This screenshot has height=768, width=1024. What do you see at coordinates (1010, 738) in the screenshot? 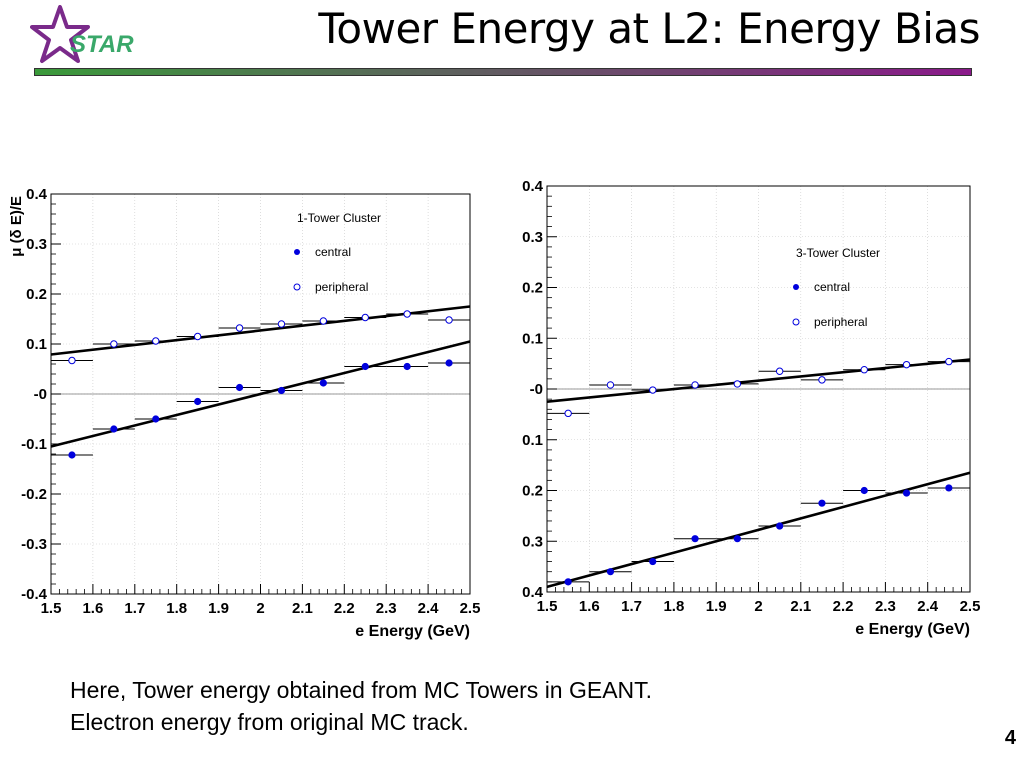
I see `page-number: 4` at bounding box center [1010, 738].